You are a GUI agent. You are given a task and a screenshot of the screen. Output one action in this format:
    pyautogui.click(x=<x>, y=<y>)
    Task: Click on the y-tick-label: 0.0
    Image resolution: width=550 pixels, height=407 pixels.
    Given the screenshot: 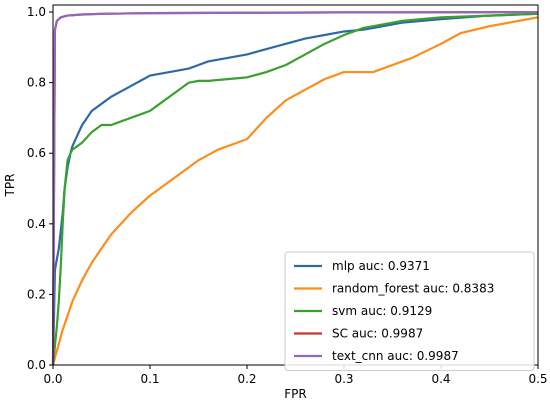 What is the action you would take?
    pyautogui.click(x=36, y=365)
    